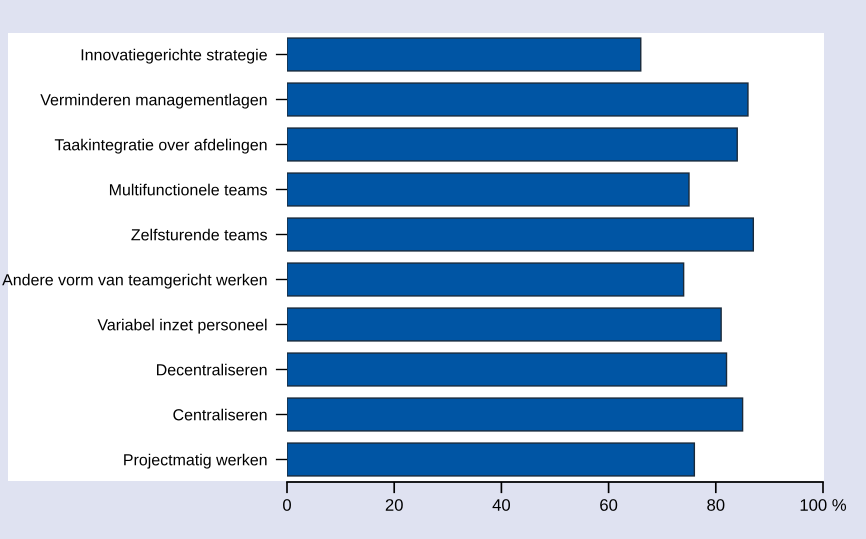  What do you see at coordinates (134, 281) in the screenshot?
I see `y-tick-label: Andere vorm van teamgericht werken` at bounding box center [134, 281].